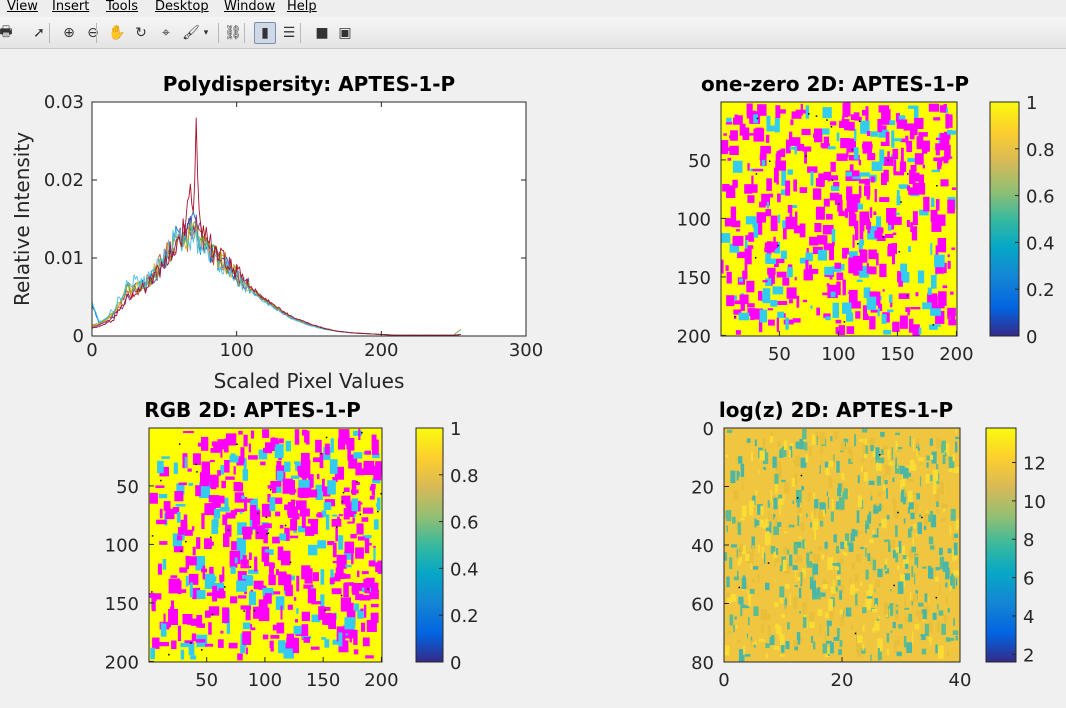 Image resolution: width=1066 pixels, height=708 pixels. I want to click on hide-plot-tools-icon: ■, so click(322, 33).